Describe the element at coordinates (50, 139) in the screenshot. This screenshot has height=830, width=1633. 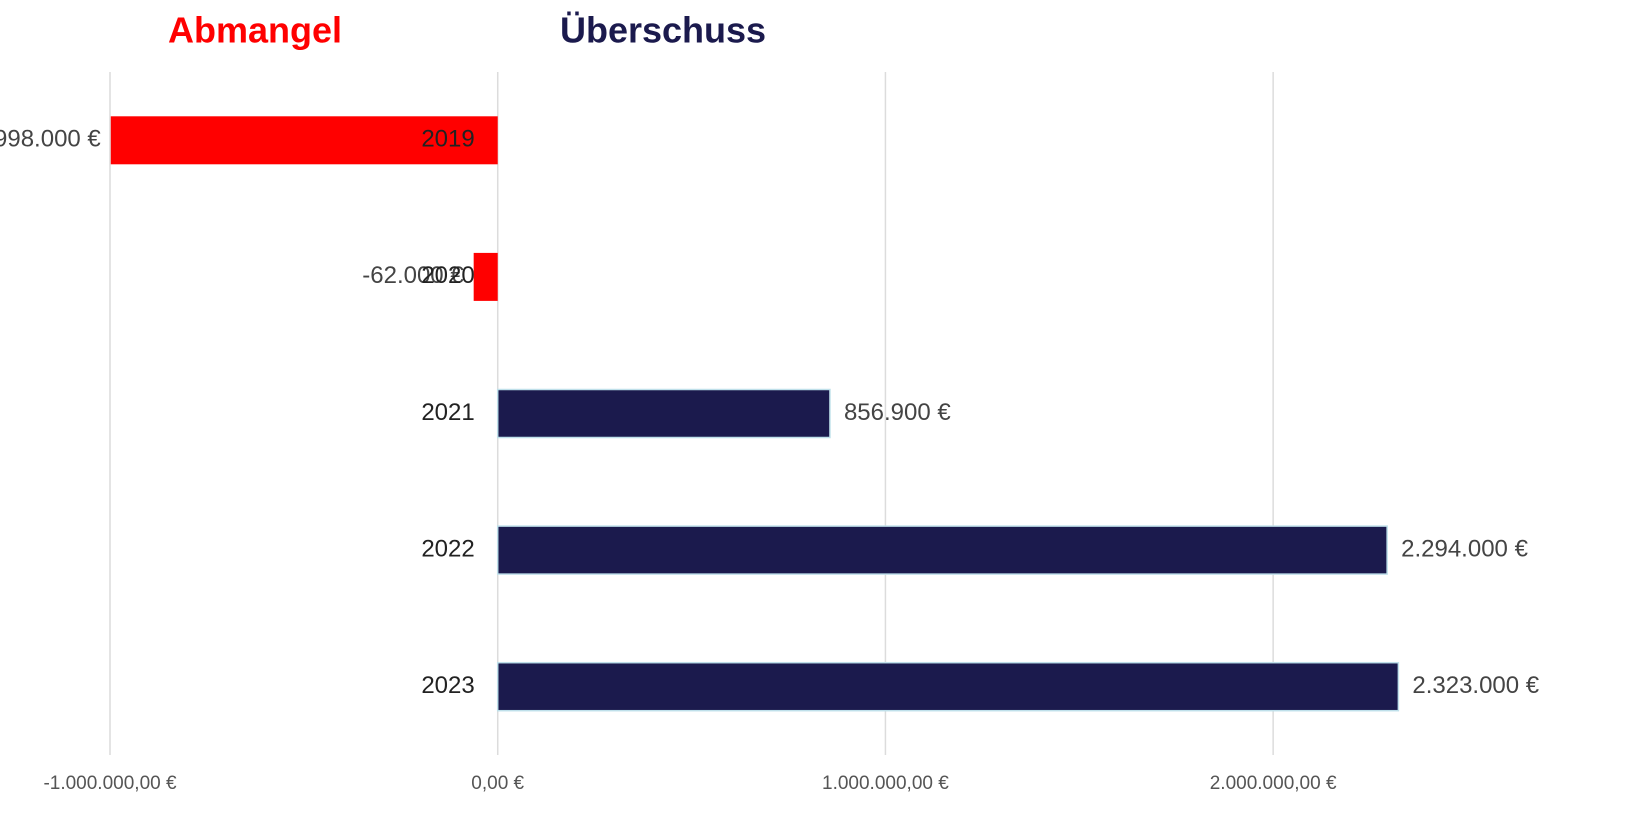
I see `value-label: -998.000 €` at that location.